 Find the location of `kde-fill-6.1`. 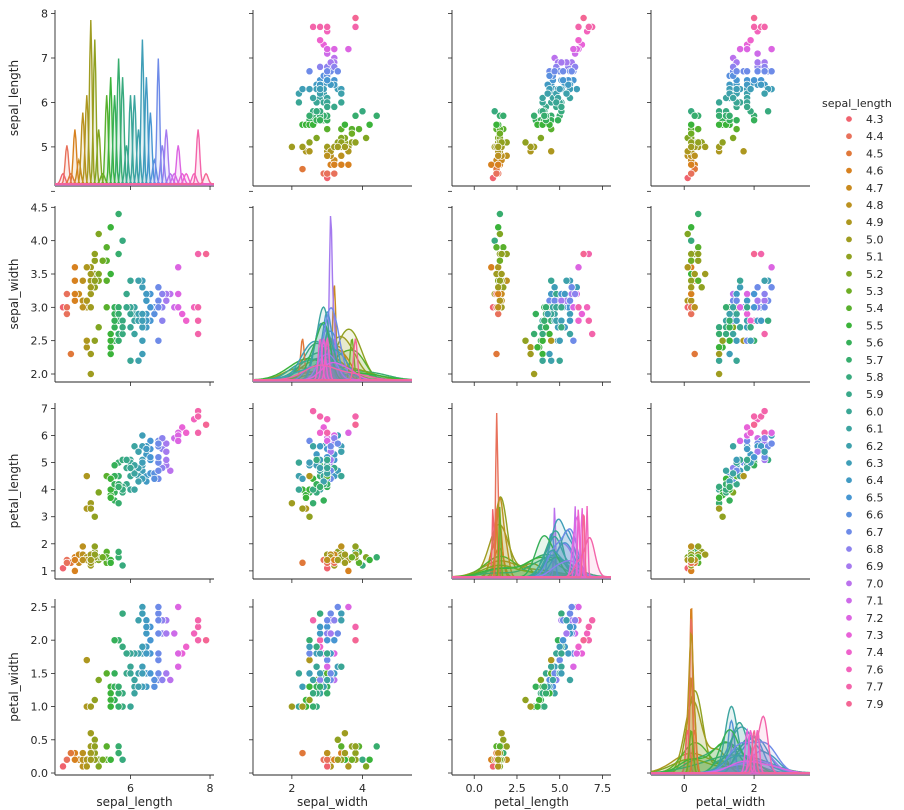

kde-fill-6.1 is located at coordinates (730, 740).